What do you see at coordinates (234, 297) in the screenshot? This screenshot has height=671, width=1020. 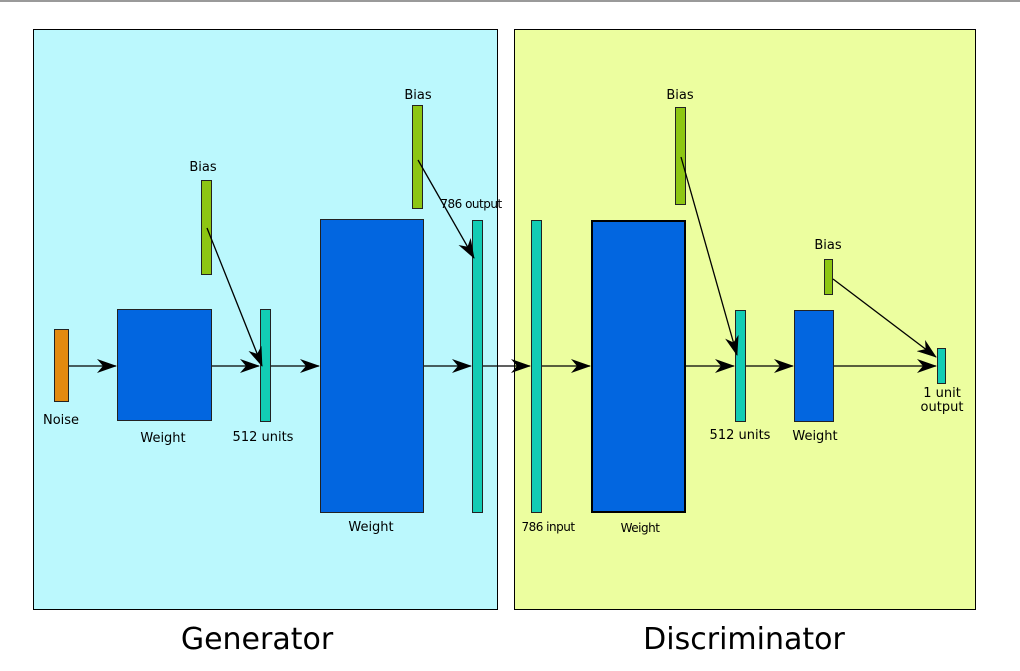 I see `arrow-bias1-to-hidden` at bounding box center [234, 297].